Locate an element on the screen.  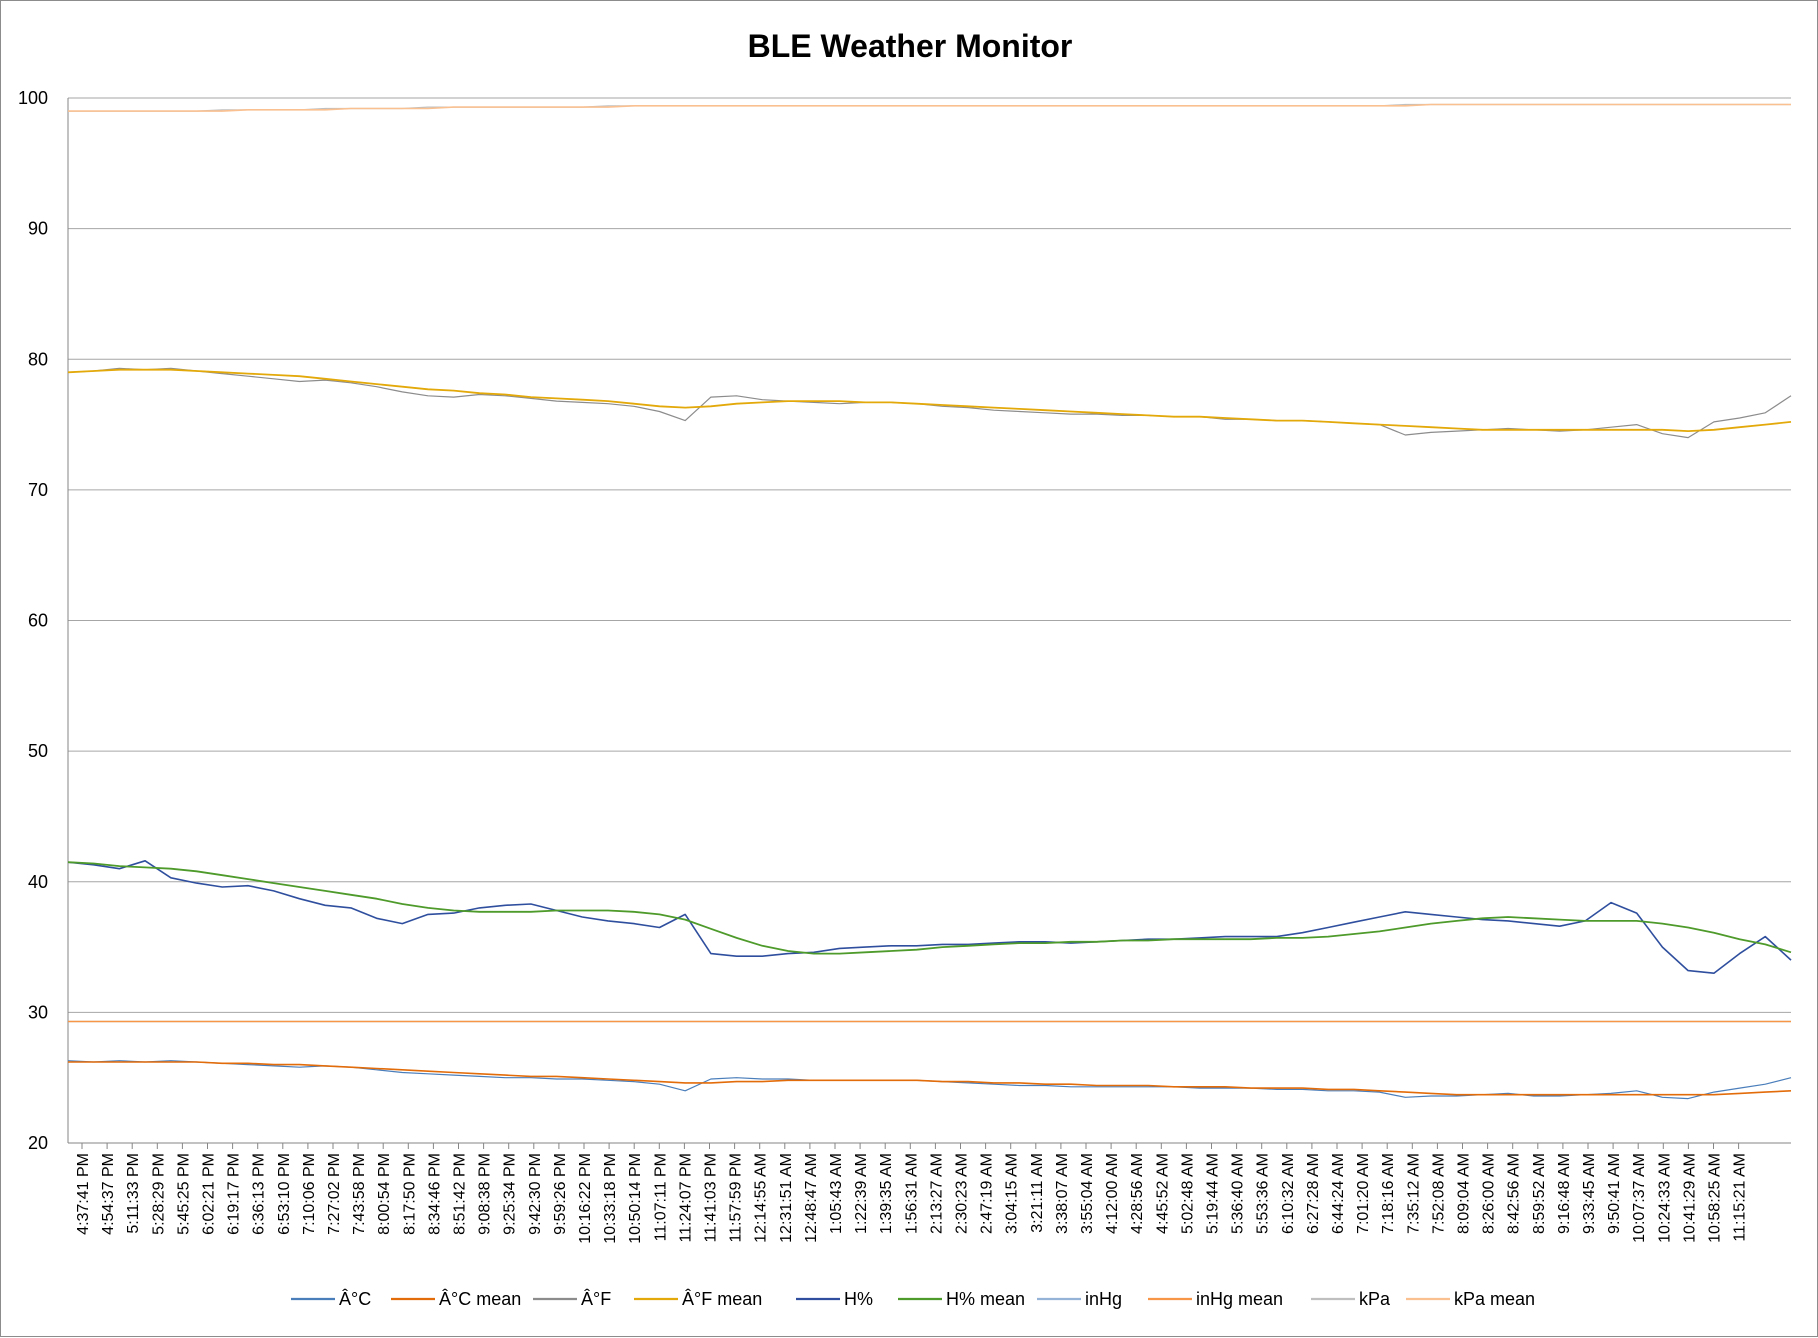
x-tick-label: 7:43:58 PM is located at coordinates (359, 1194).